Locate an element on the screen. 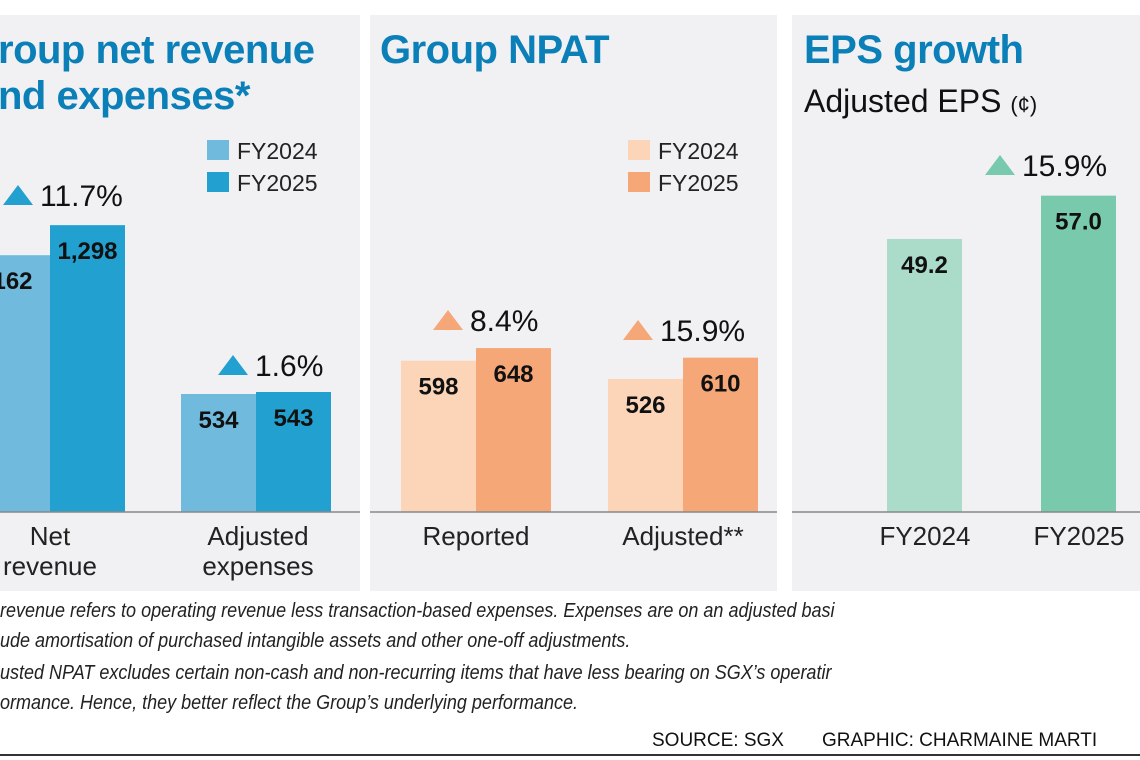 This screenshot has height=760, width=1140. bar-fy2024-0-label: 162 is located at coordinates (16, 281).